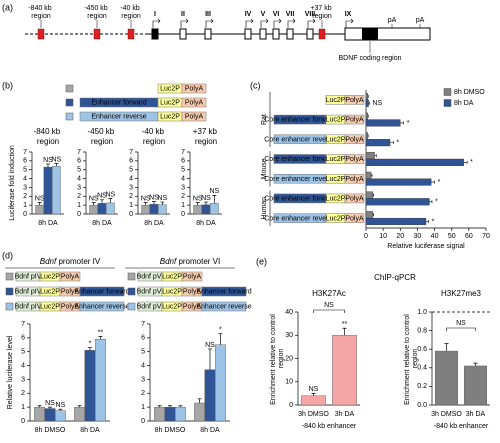  What do you see at coordinates (154, 131) in the screenshot?
I see `text-line: -40 kb` at bounding box center [154, 131].